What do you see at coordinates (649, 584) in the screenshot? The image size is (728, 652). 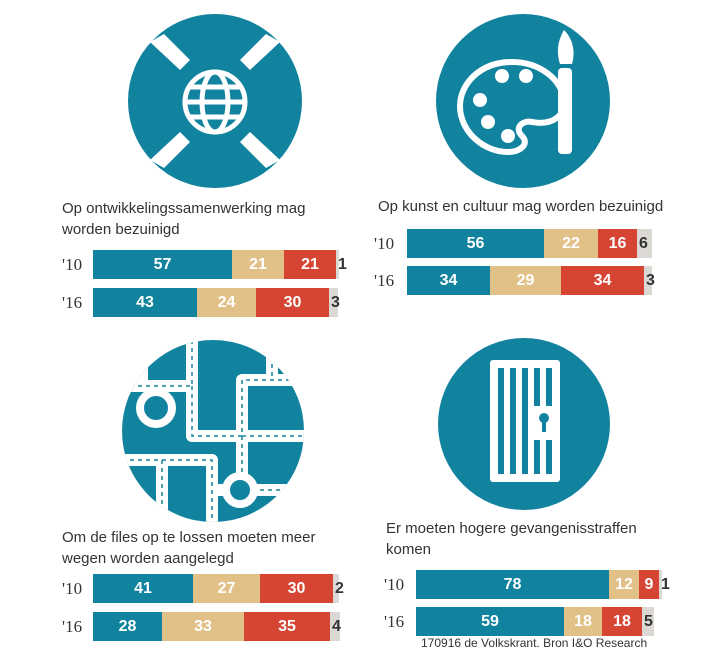 I see `bar-segment: 9` at bounding box center [649, 584].